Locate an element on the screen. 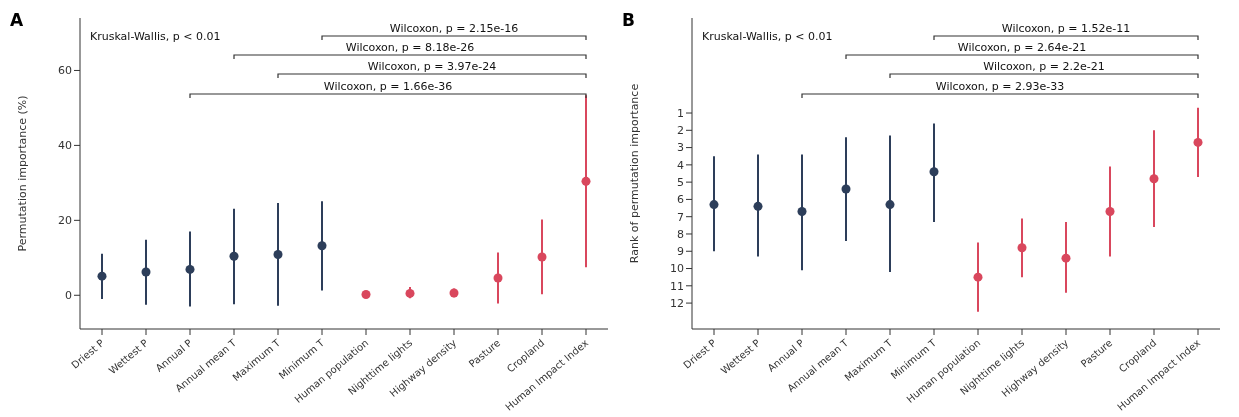  y-tick-label: 10 is located at coordinates (677, 269).